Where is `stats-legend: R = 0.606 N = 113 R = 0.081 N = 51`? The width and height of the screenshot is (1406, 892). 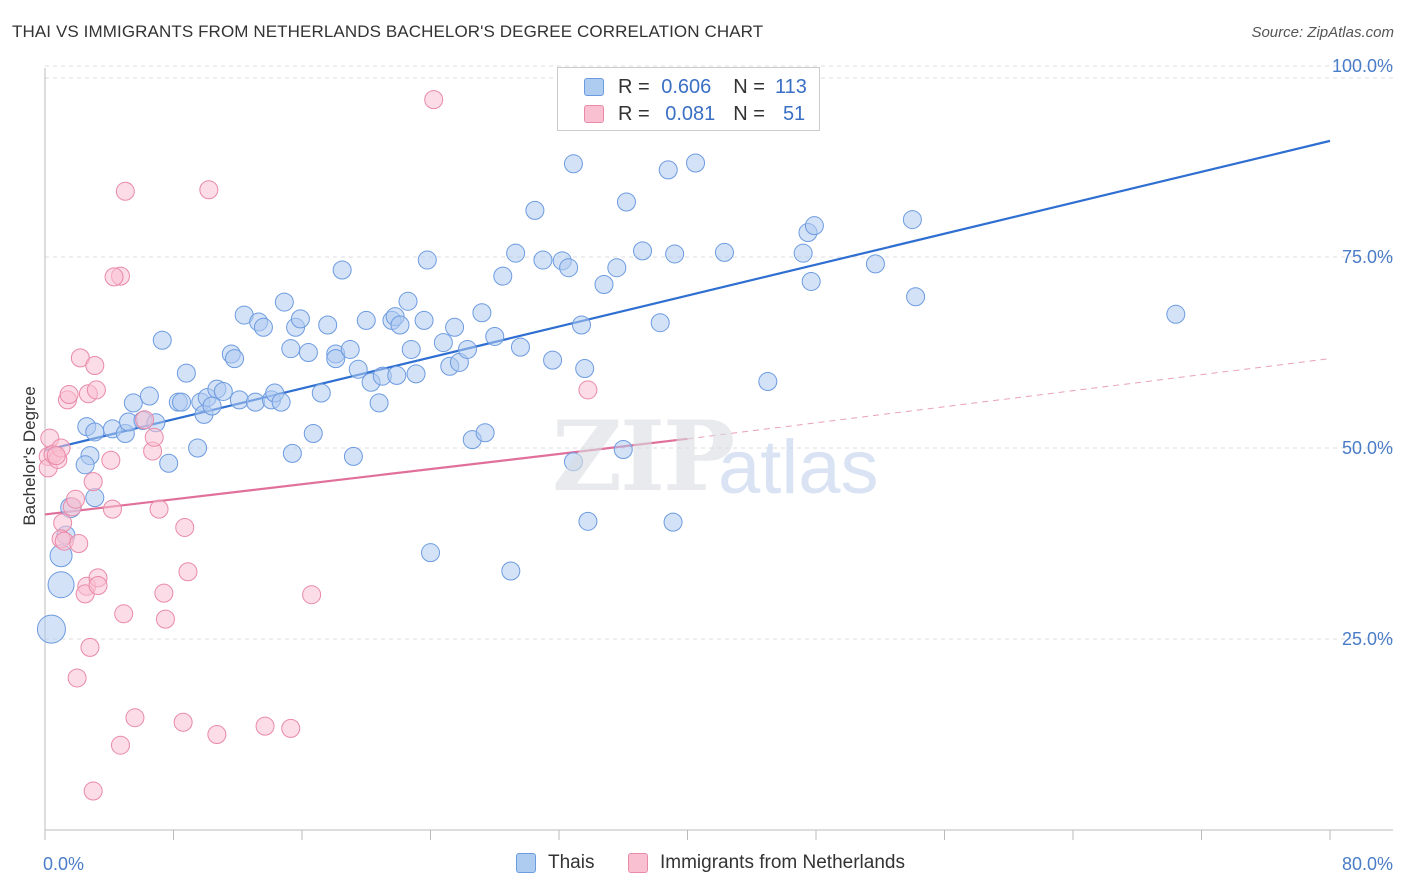
stats-legend: R = 0.606 N = 113 R = 0.081 N = 51 is located at coordinates (688, 99).